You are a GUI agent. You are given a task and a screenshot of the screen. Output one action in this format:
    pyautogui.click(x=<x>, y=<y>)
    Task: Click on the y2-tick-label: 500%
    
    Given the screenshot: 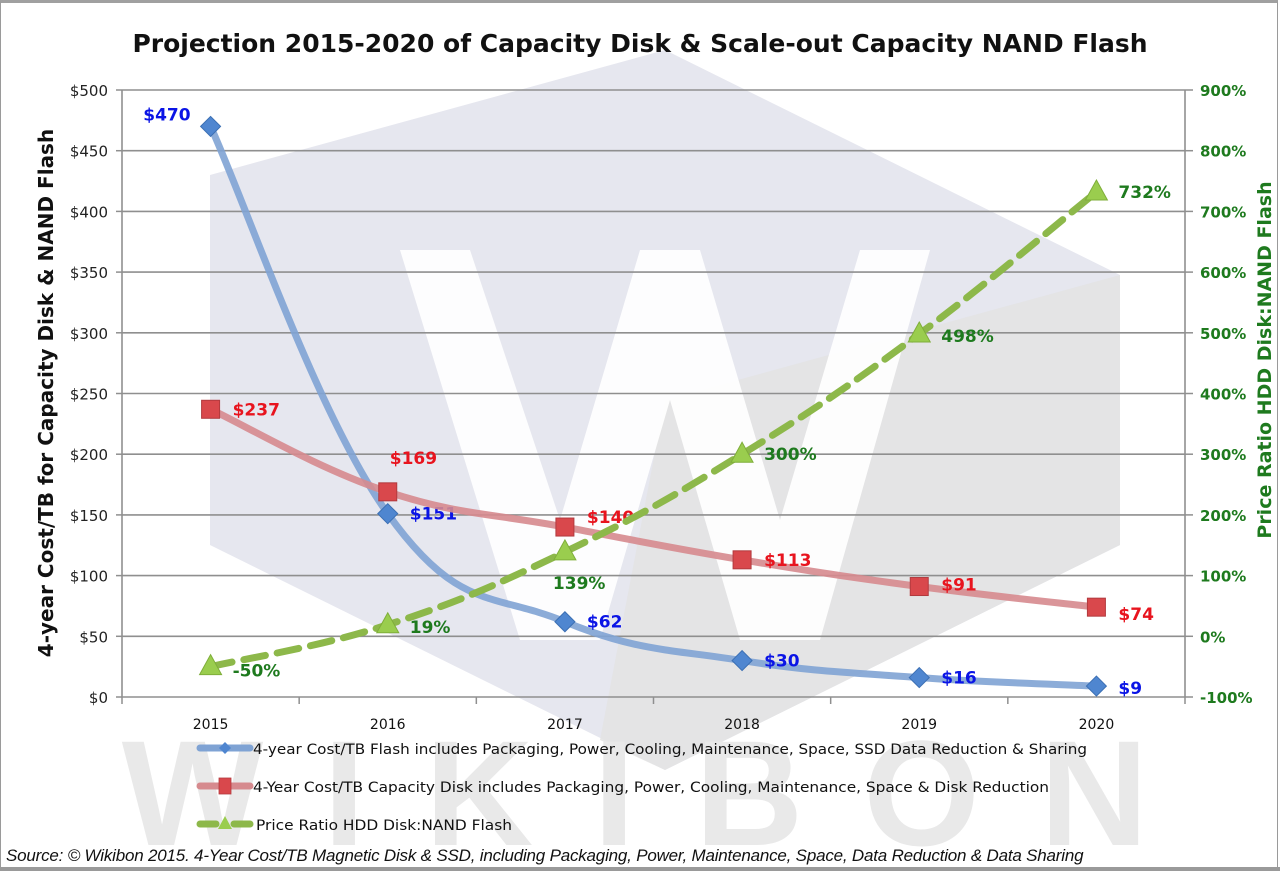 What is the action you would take?
    pyautogui.click(x=1223, y=334)
    